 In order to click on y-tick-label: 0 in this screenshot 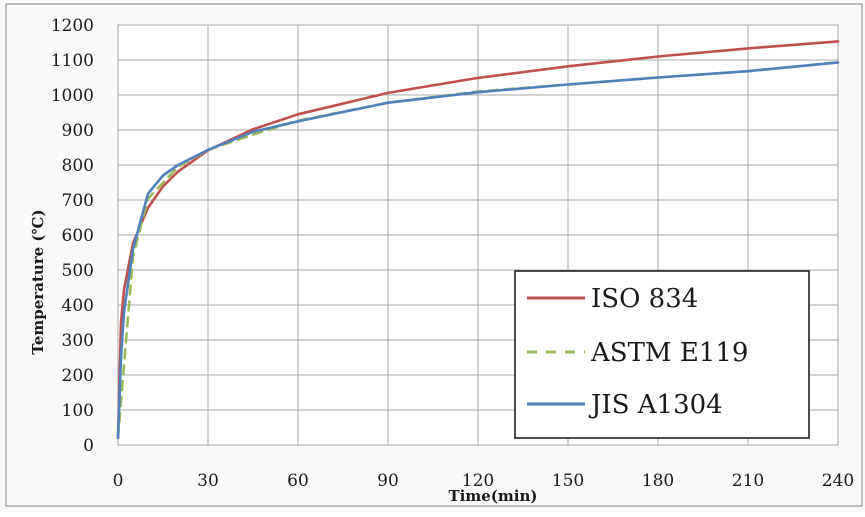, I will do `click(88, 446)`.